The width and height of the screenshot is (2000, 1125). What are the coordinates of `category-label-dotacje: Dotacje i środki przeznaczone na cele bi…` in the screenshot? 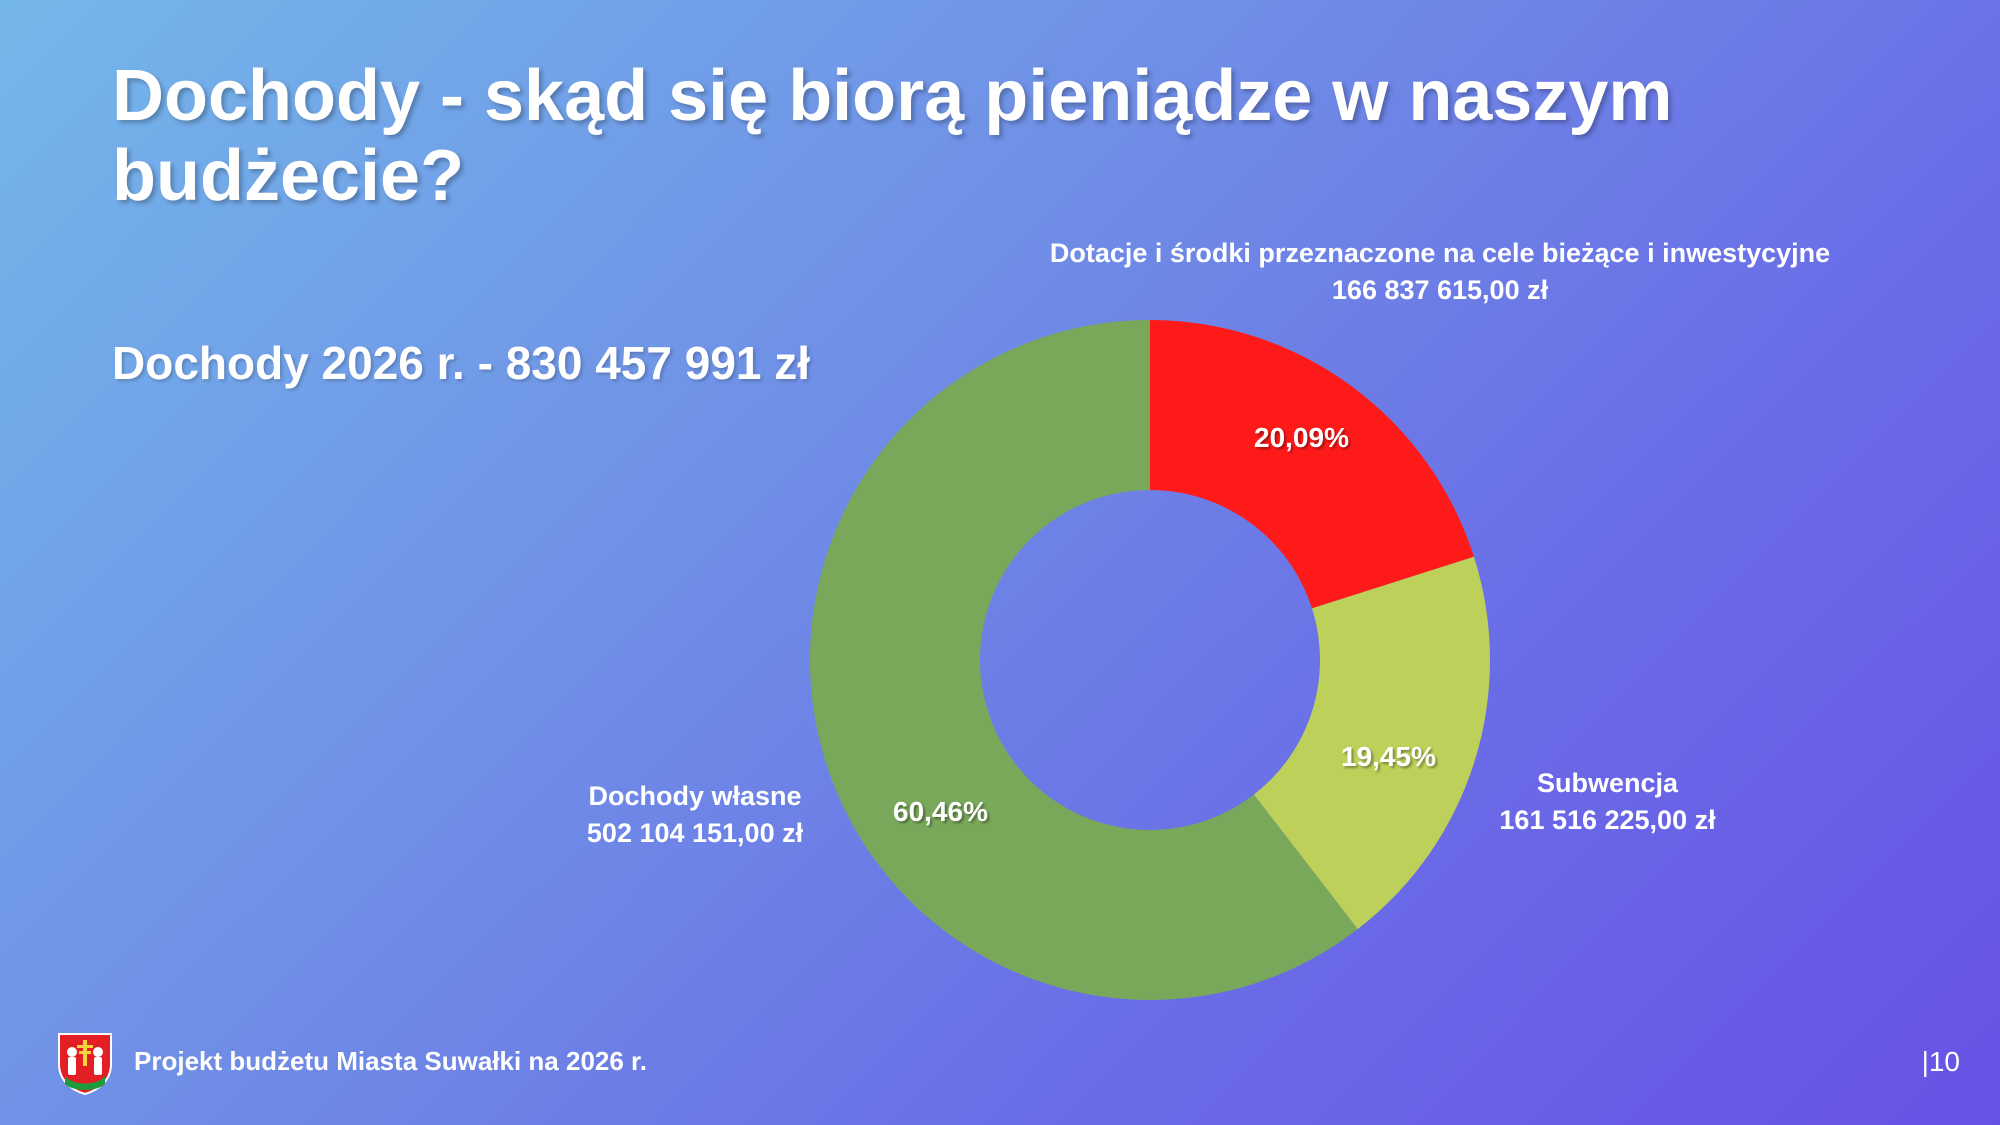 It's located at (1440, 272).